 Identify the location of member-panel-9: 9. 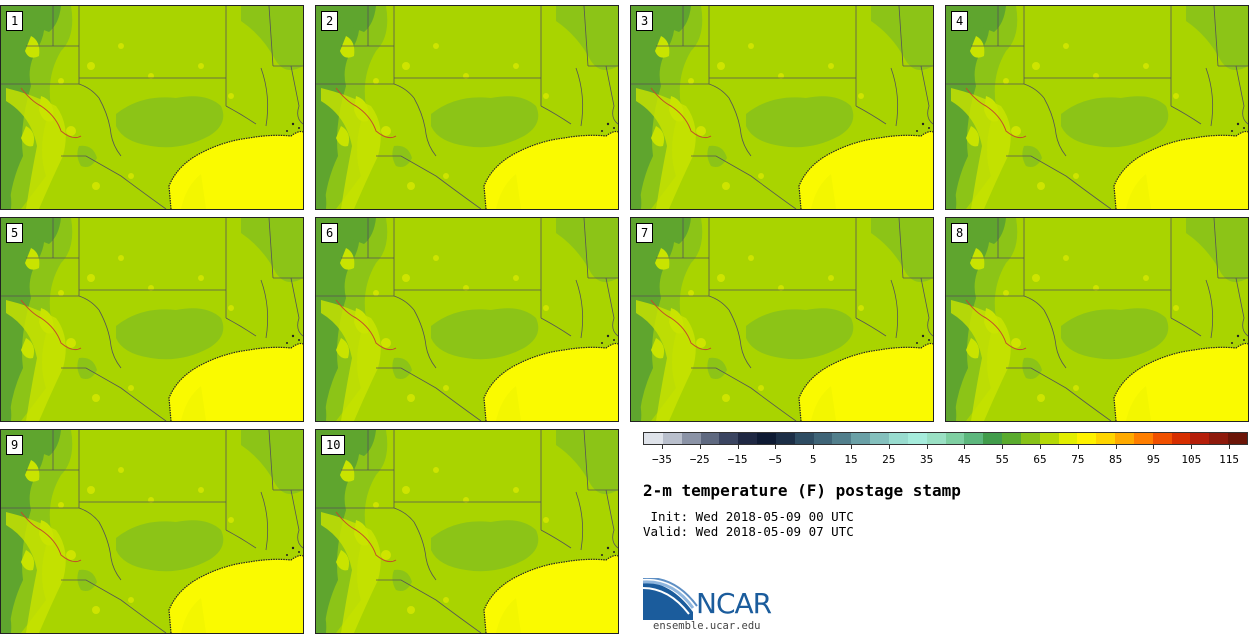
(152, 531).